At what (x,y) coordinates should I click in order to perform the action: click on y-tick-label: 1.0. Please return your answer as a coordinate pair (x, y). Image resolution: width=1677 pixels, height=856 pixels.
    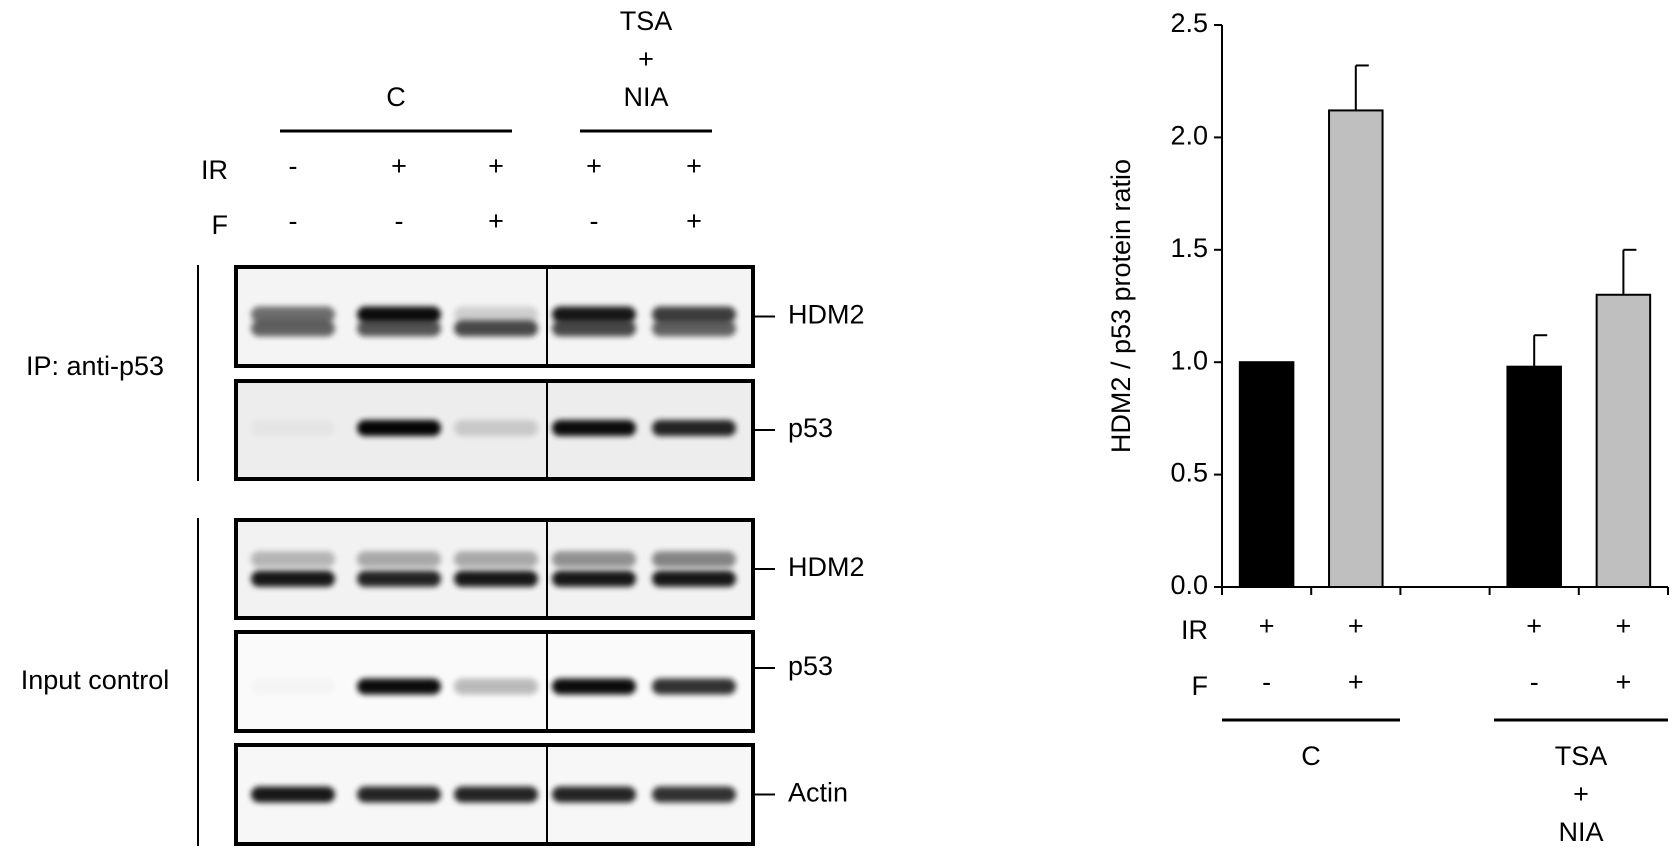
    Looking at the image, I should click on (1189, 360).